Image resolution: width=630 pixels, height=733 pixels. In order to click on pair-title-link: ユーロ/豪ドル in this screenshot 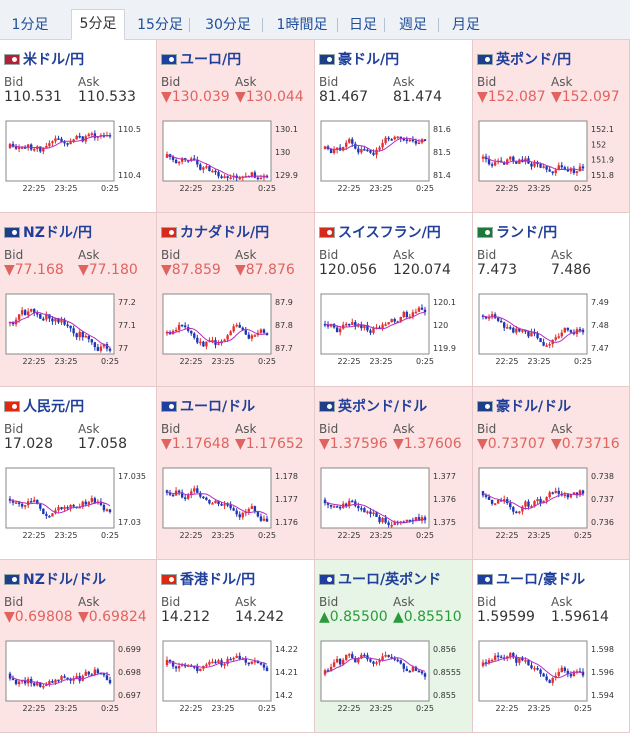, I will do `click(531, 579)`.